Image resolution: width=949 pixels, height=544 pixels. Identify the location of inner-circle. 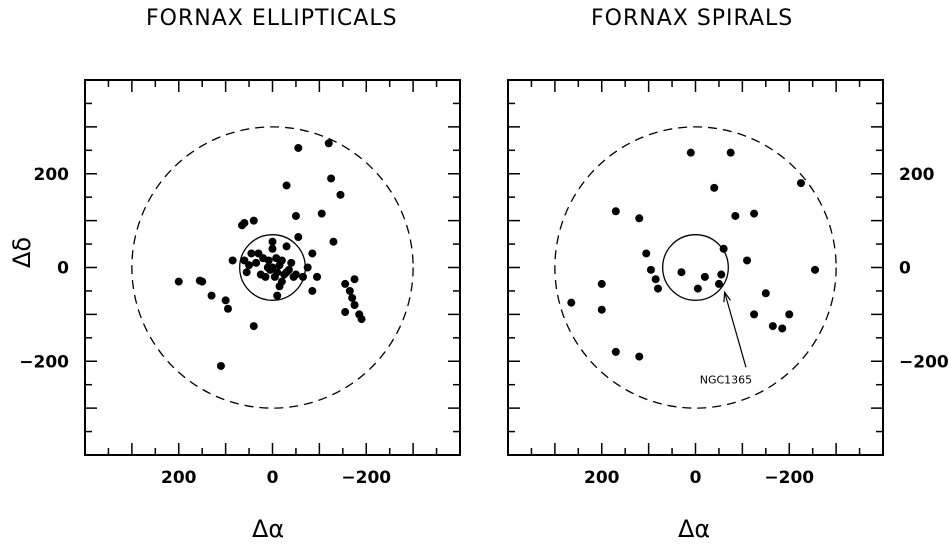
(695, 267).